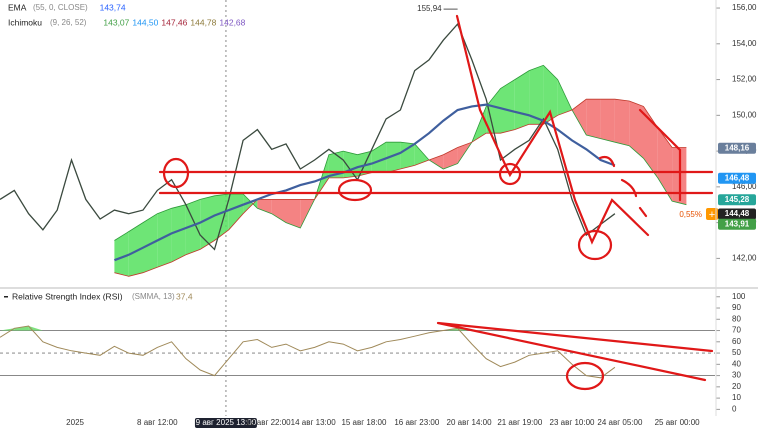  What do you see at coordinates (739, 296) in the screenshot?
I see `y-tick-label: 100` at bounding box center [739, 296].